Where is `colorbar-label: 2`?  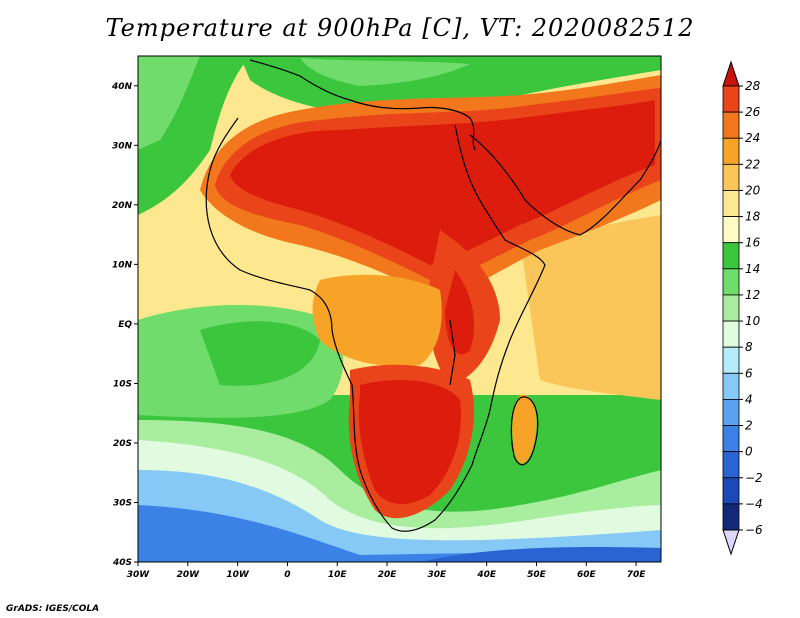
colorbar-label: 2 is located at coordinates (749, 426).